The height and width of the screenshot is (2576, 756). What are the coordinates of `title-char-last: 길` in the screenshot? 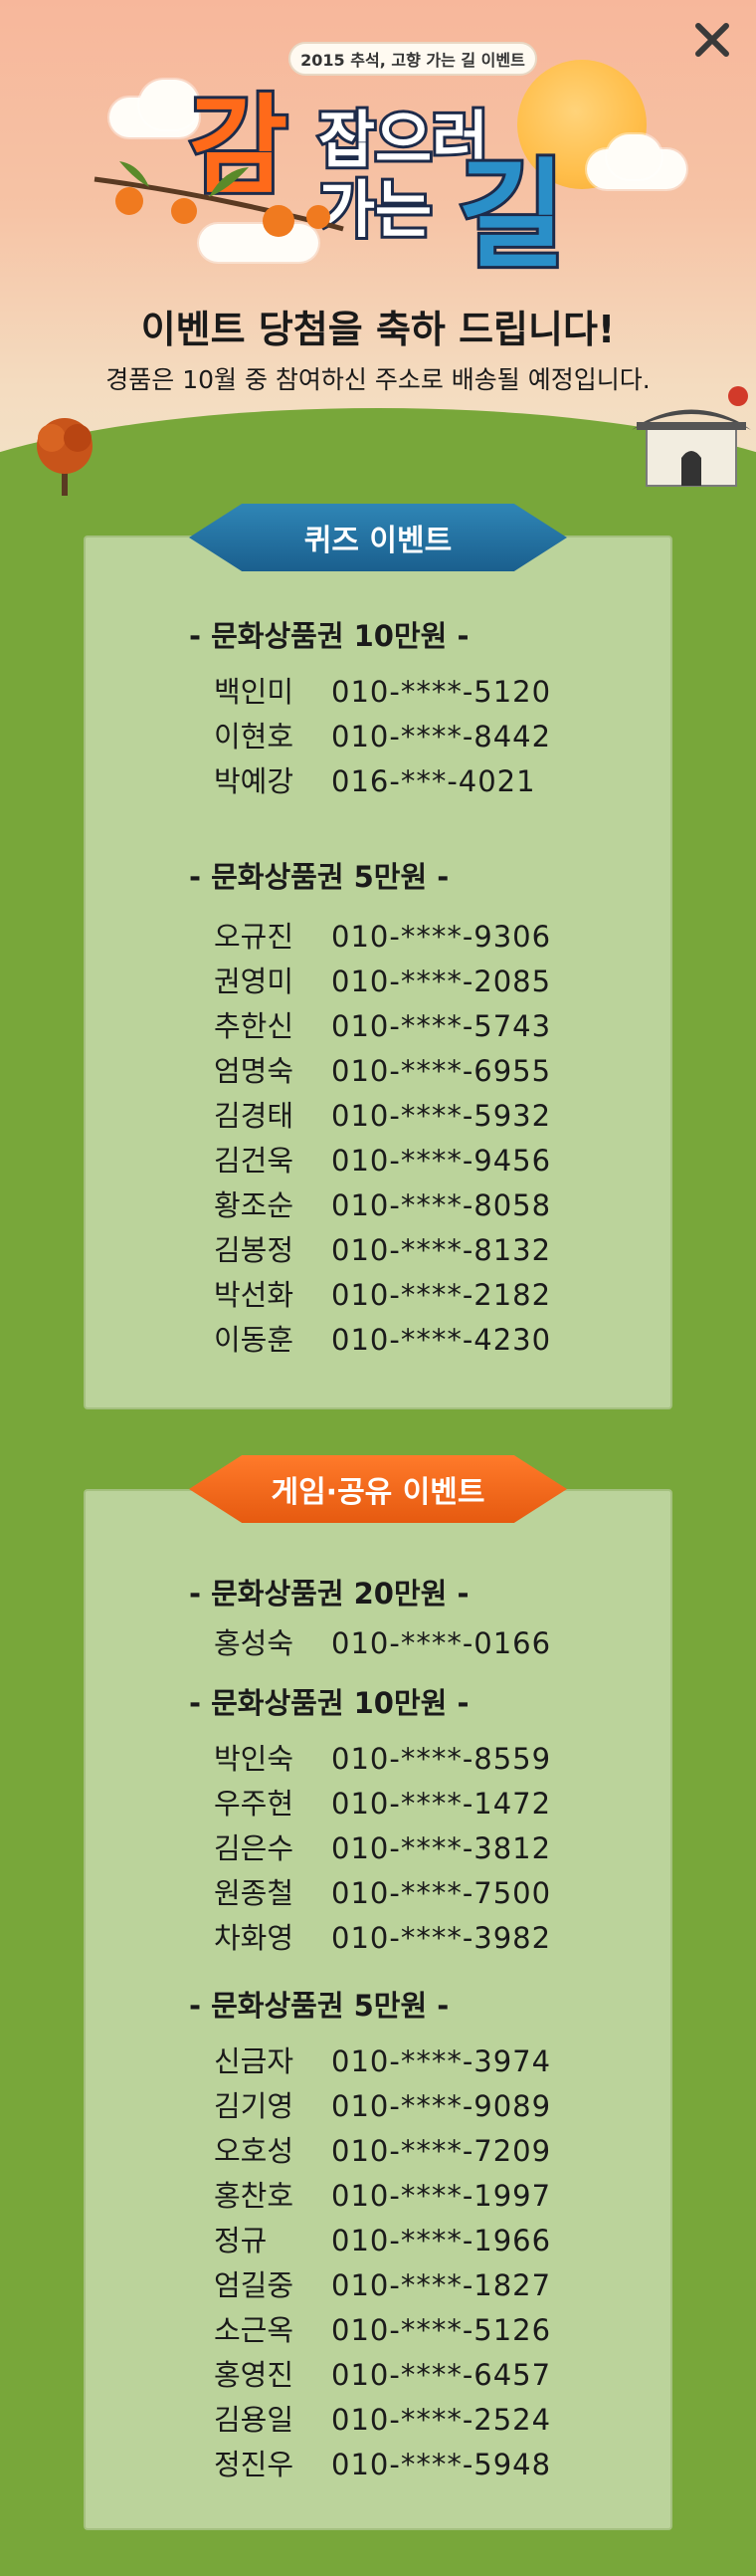 It's located at (512, 215).